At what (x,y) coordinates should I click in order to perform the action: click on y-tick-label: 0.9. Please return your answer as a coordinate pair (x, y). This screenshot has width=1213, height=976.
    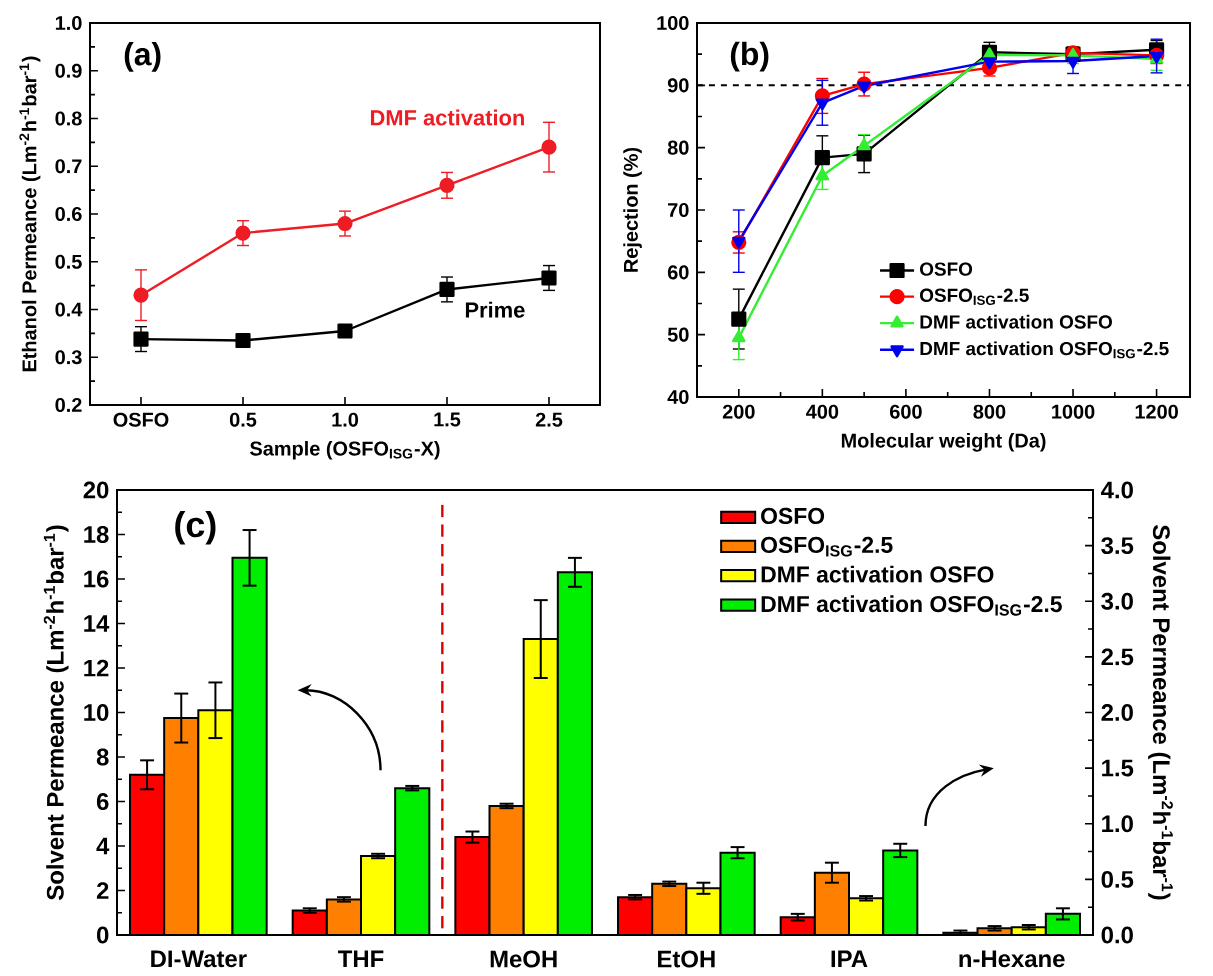
    Looking at the image, I should click on (68, 70).